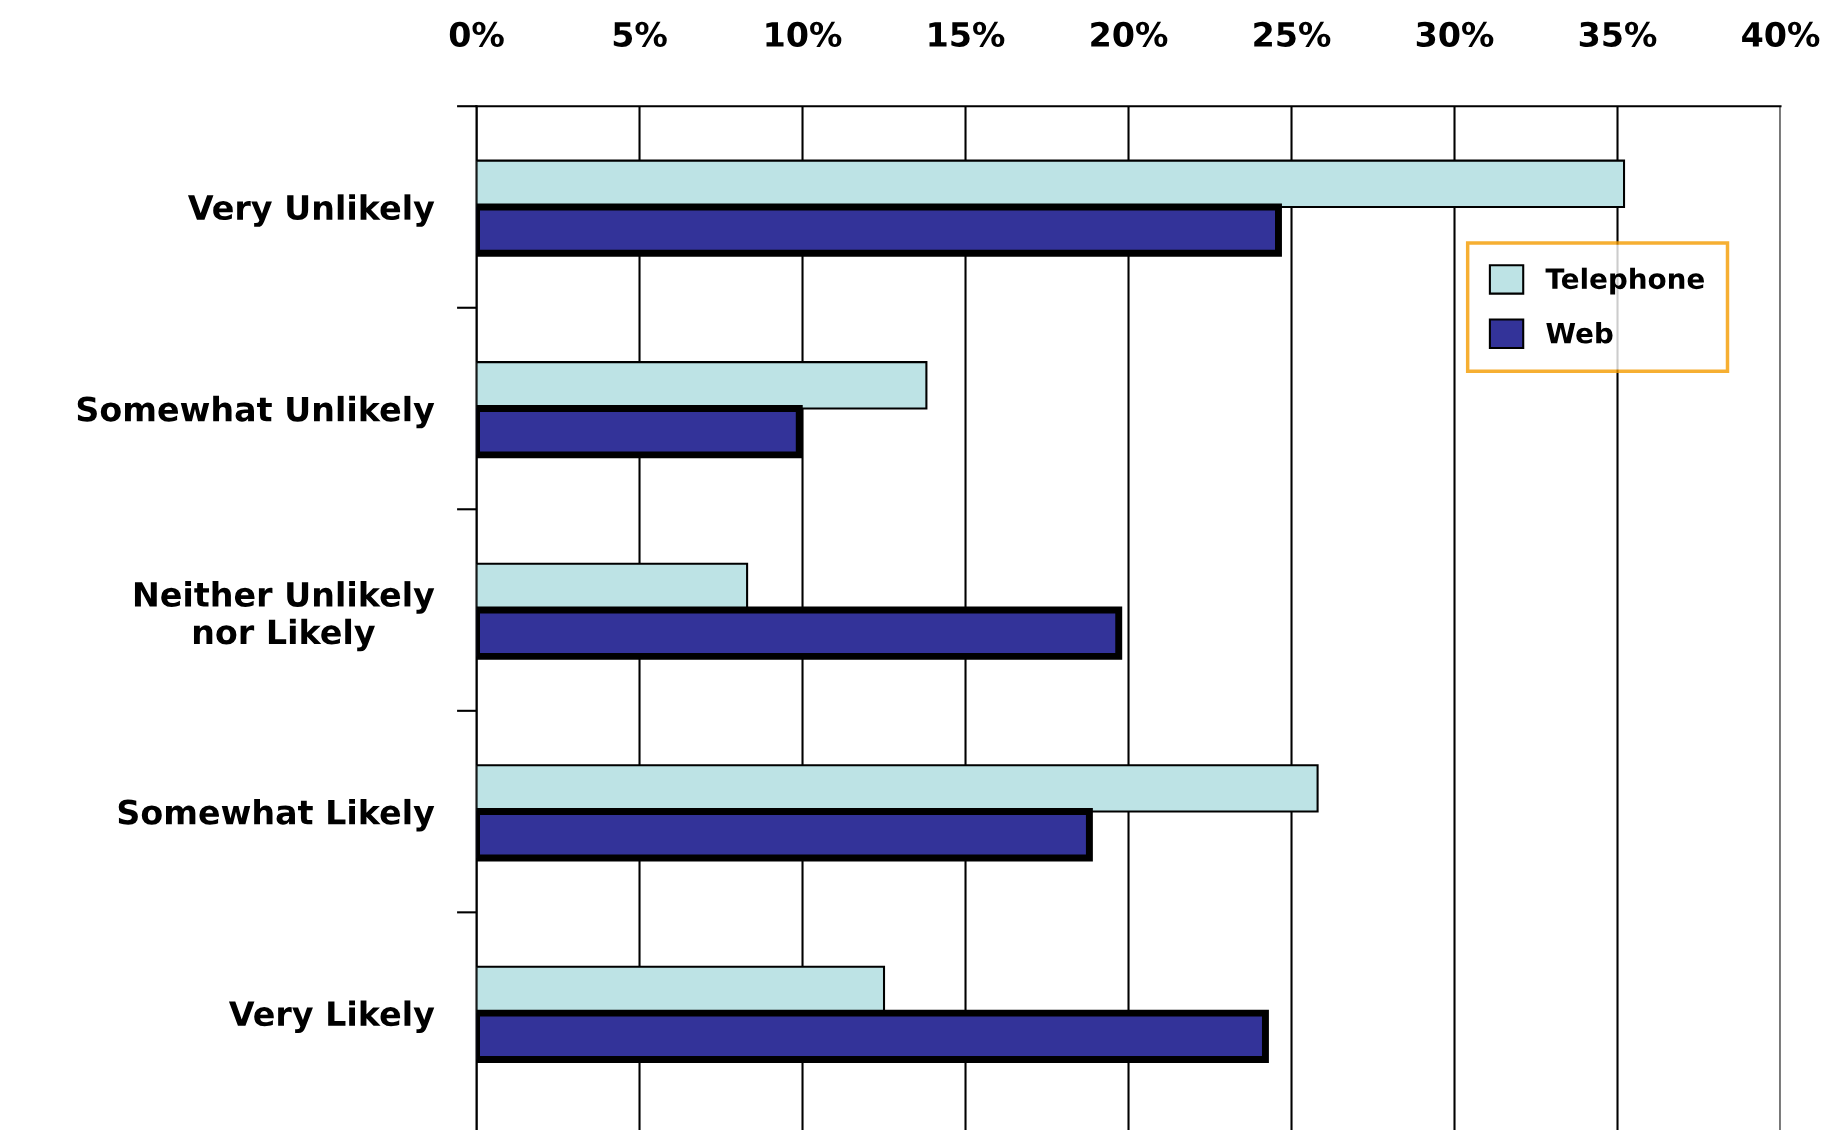  I want to click on x-tick-label: 30%, so click(1455, 34).